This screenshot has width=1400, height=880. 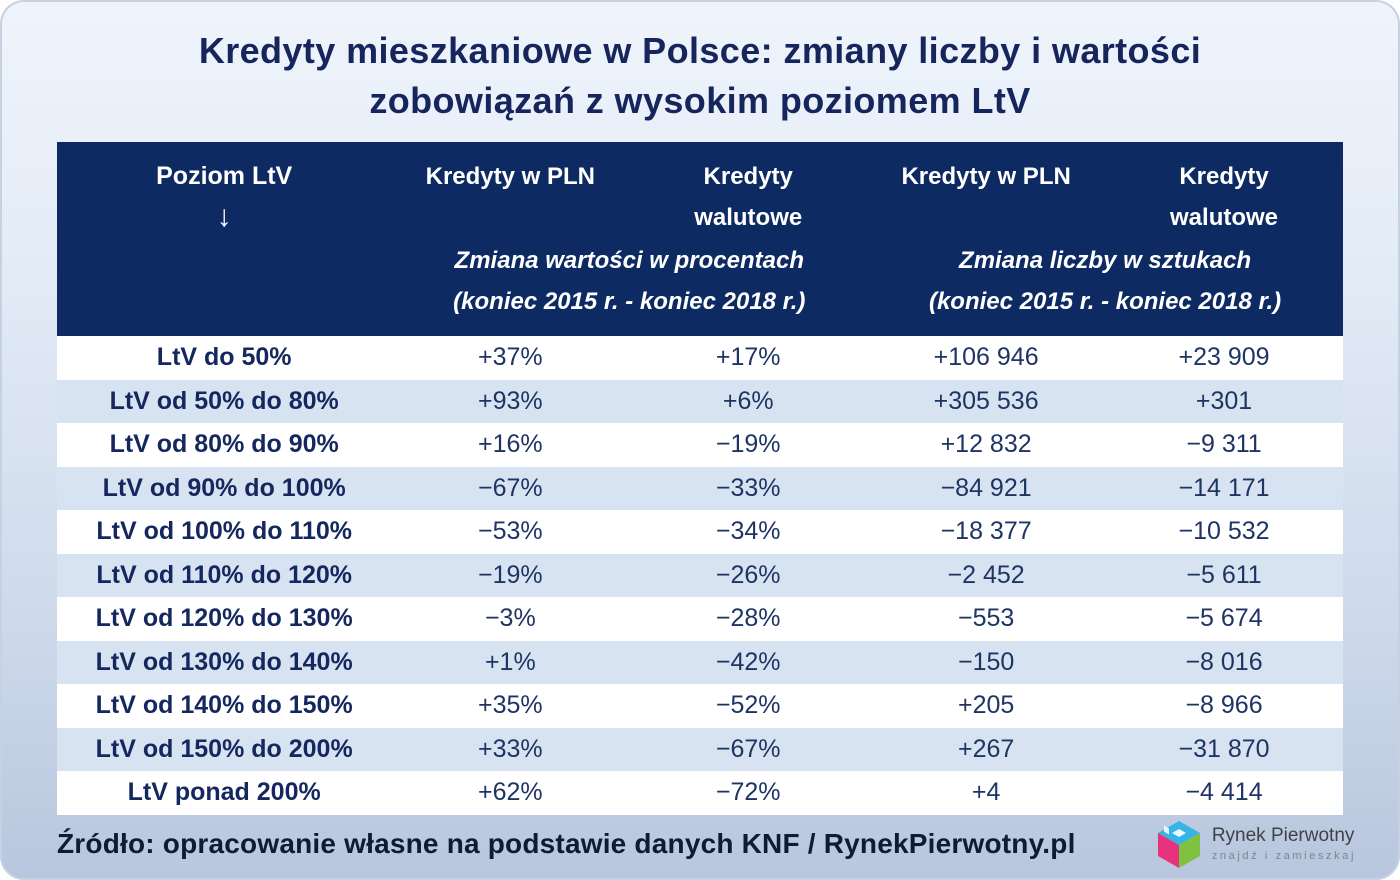 What do you see at coordinates (700, 488) in the screenshot?
I see `table-row: LtV od 90% do 100% −67% −33% −84 921 −14 171` at bounding box center [700, 488].